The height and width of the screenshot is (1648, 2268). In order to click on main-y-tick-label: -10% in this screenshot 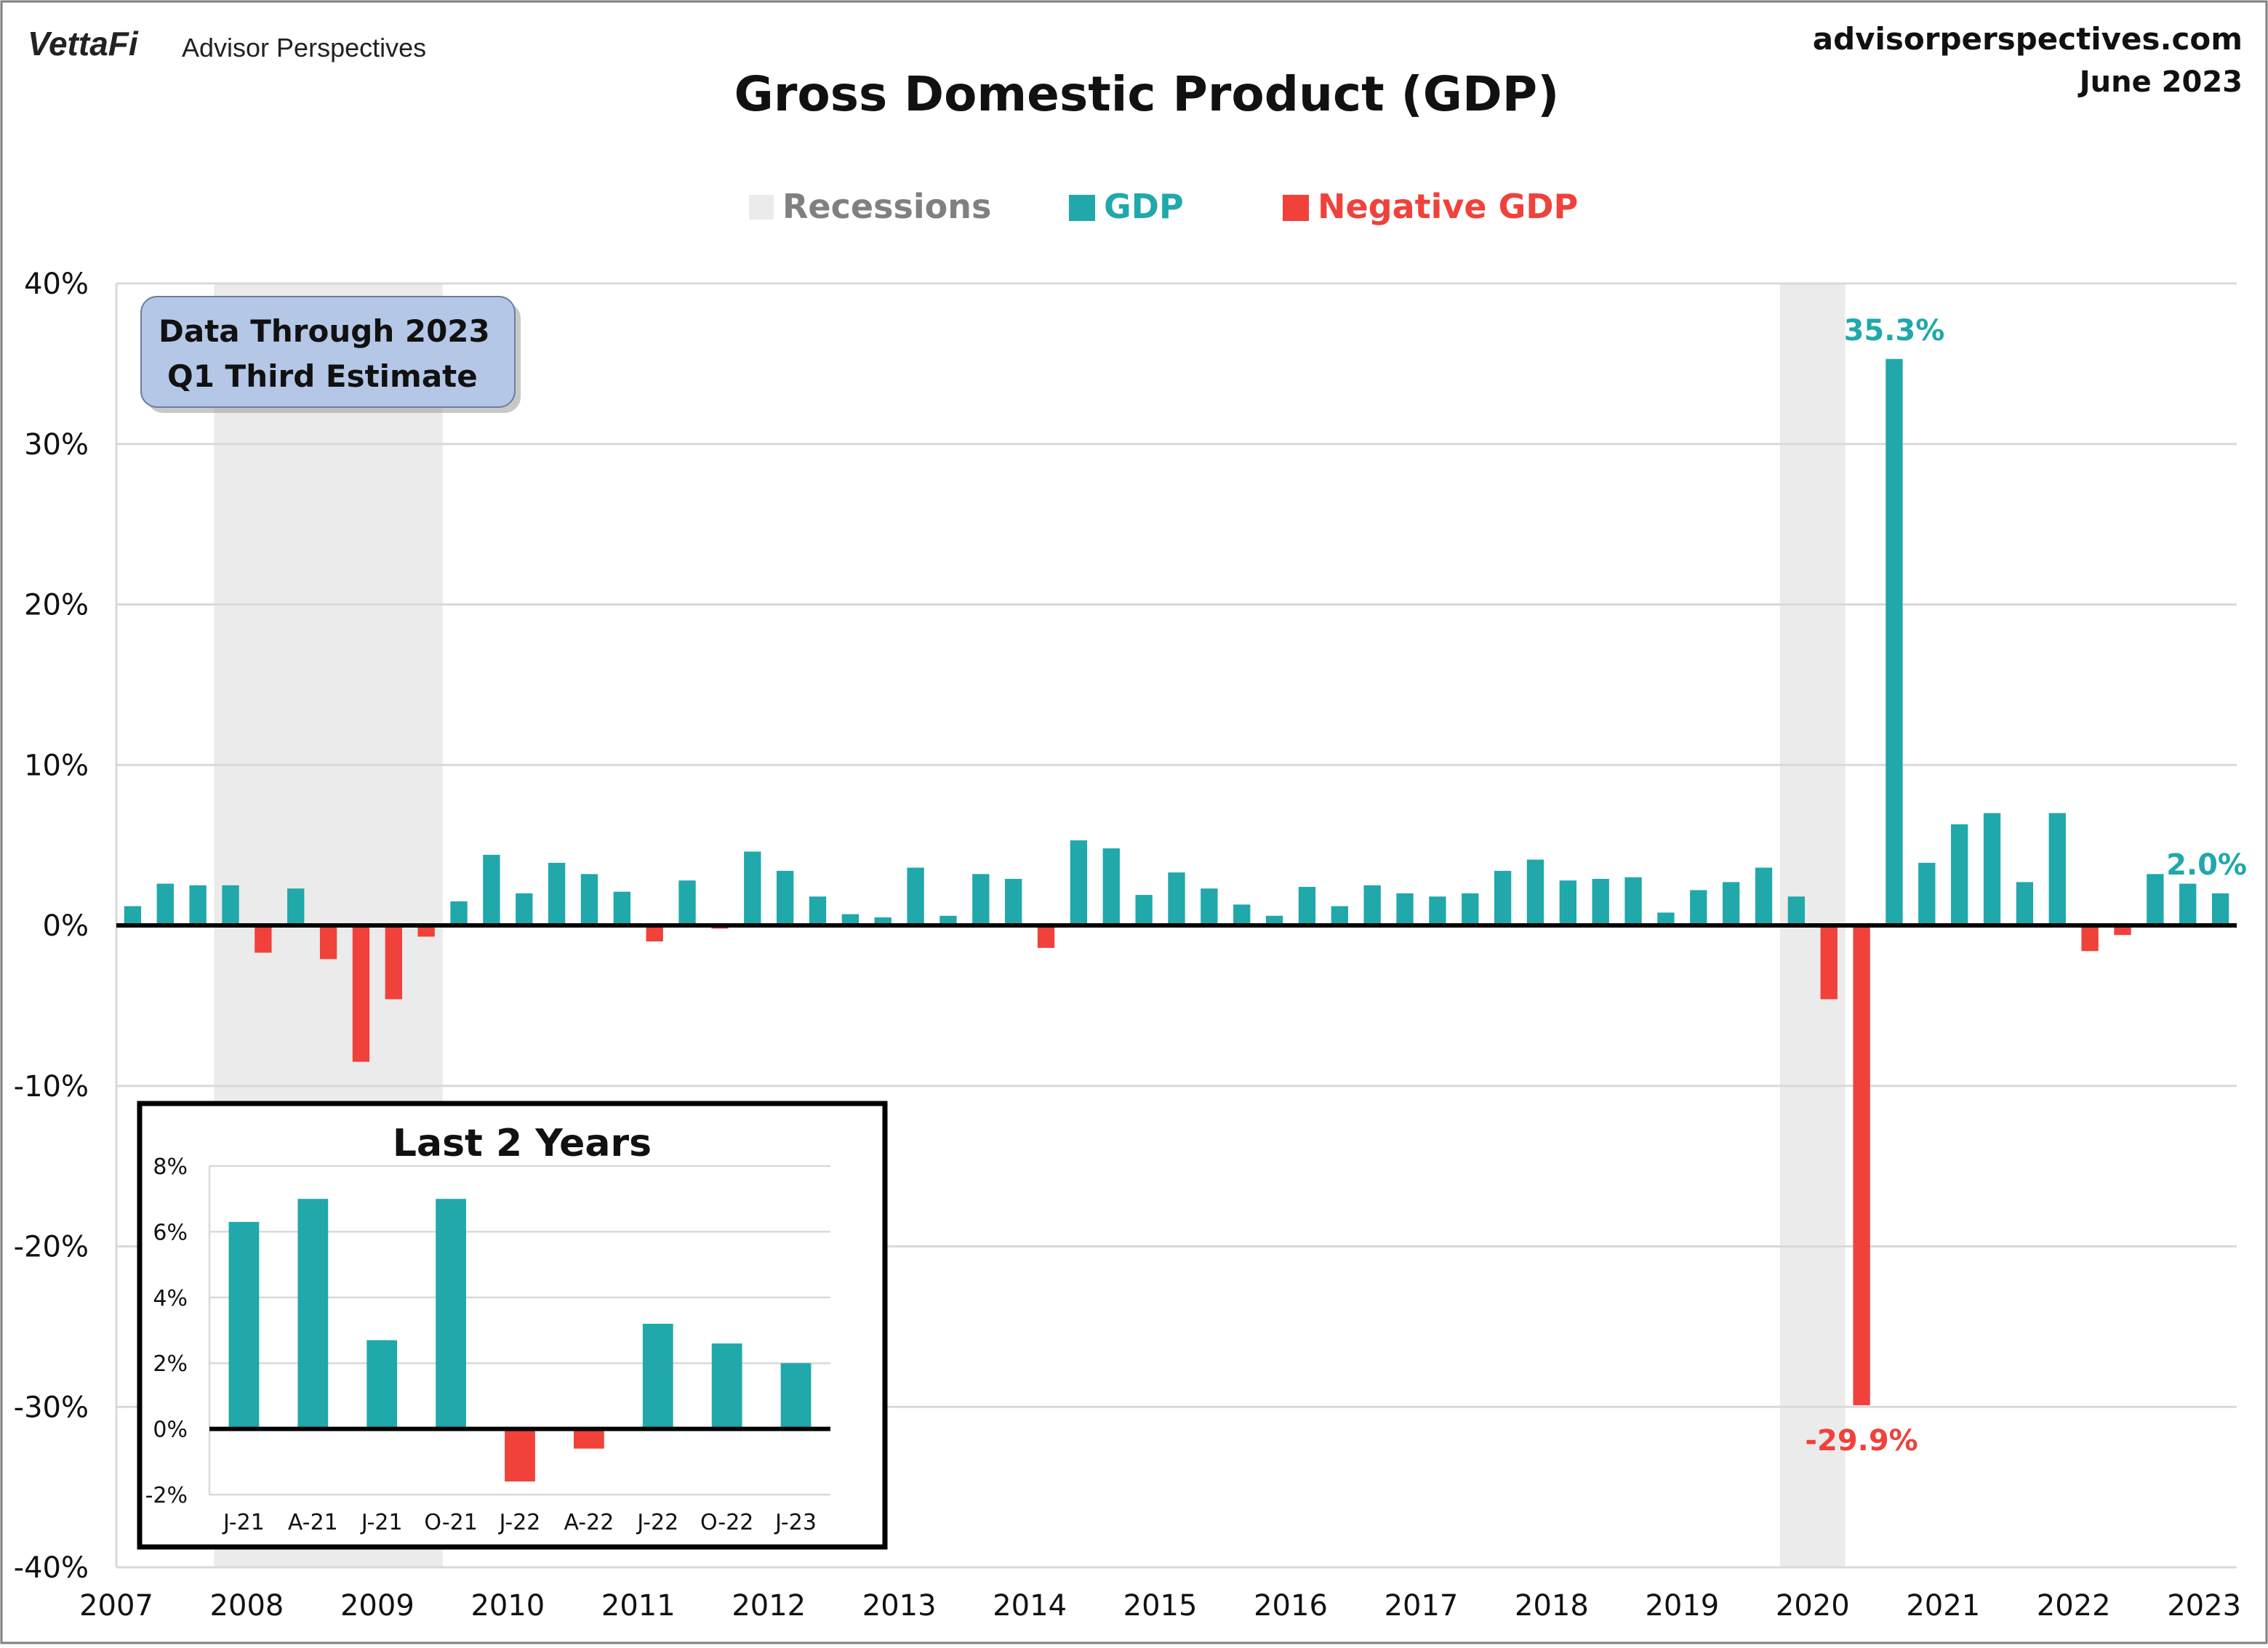, I will do `click(51, 1087)`.